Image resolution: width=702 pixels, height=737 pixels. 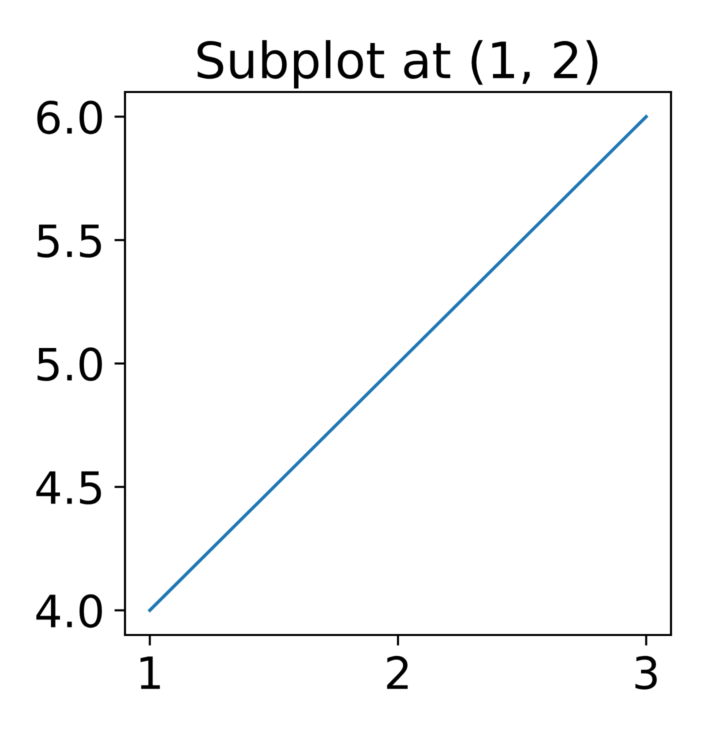 I want to click on chart-title: Subplot at (1, 2), so click(x=398, y=64).